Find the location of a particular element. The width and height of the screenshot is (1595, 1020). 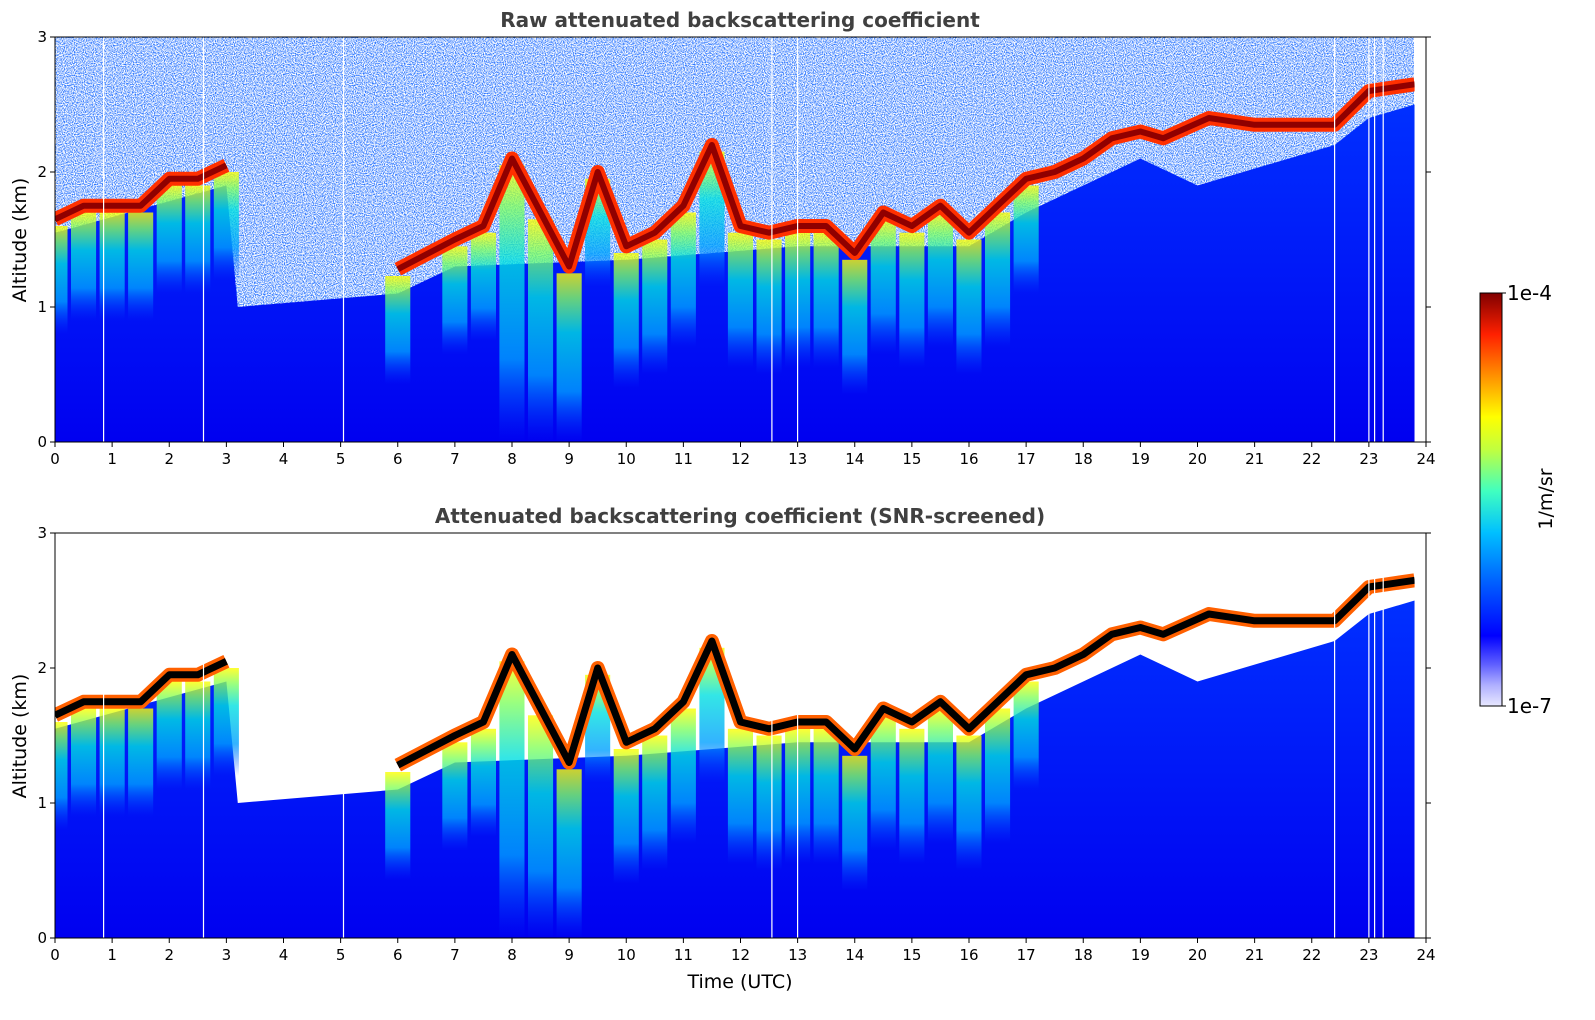

colorbar-min-label: 1e-7 is located at coordinates (1529, 706).